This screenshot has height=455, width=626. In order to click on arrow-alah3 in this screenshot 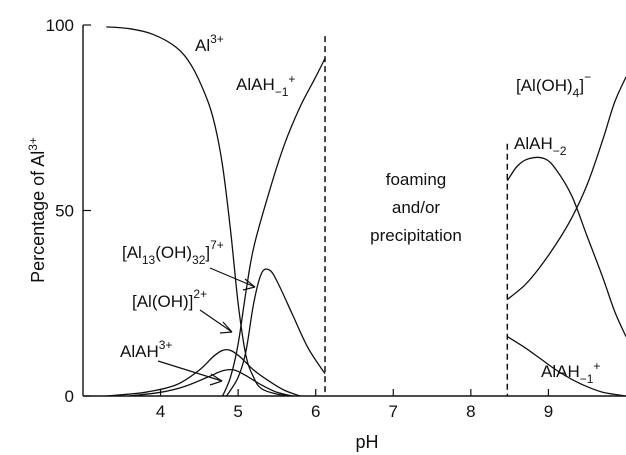, I will do `click(190, 373)`.